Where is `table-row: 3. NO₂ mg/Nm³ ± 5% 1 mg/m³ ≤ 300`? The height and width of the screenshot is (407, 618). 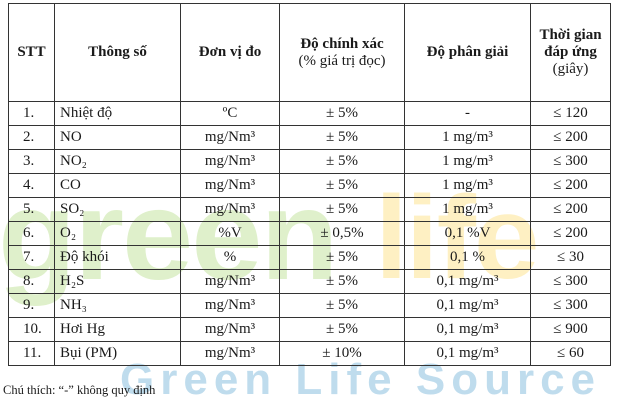 table-row: 3. NO₂ mg/Nm³ ± 5% 1 mg/m³ ≤ 300 is located at coordinates (309, 161).